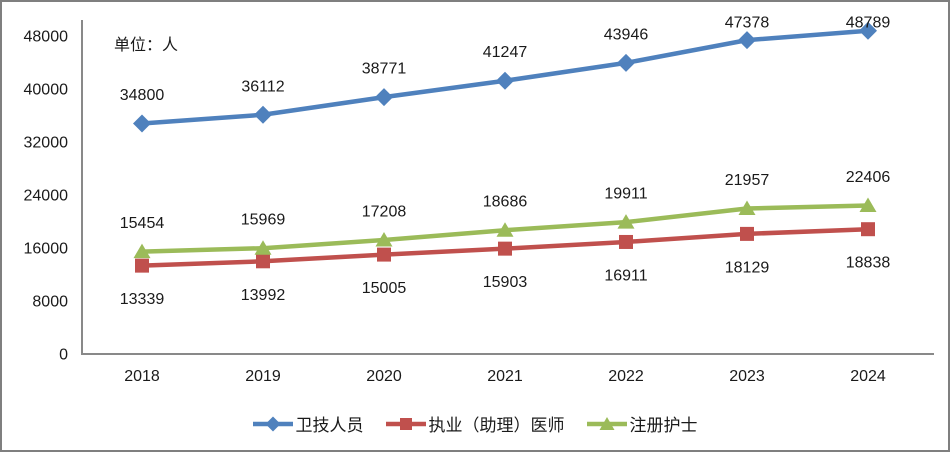 Image resolution: width=950 pixels, height=452 pixels. What do you see at coordinates (384, 288) in the screenshot?
I see `data-label: 15005` at bounding box center [384, 288].